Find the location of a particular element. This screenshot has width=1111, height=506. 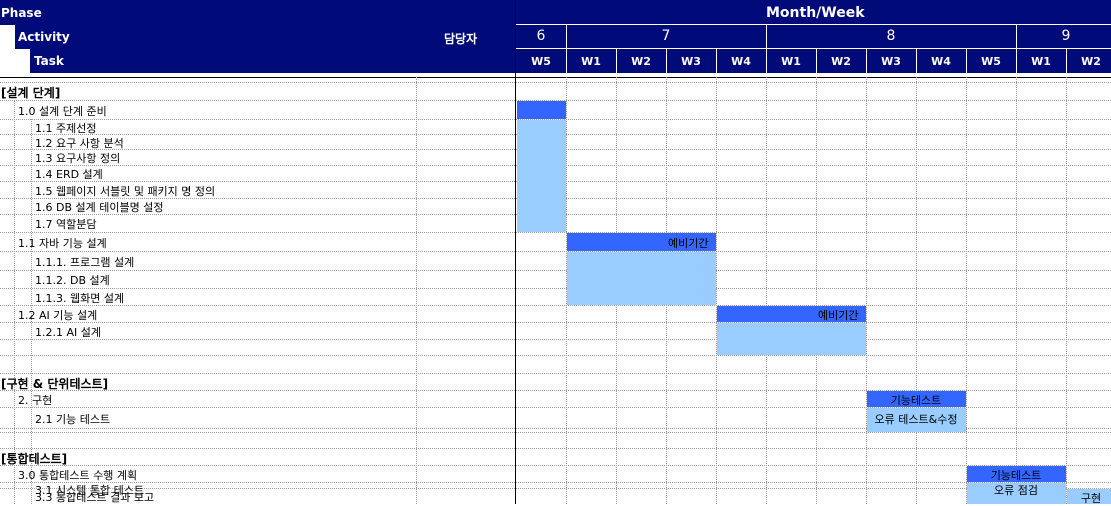

header-month-week: Month/Week is located at coordinates (815, 13).